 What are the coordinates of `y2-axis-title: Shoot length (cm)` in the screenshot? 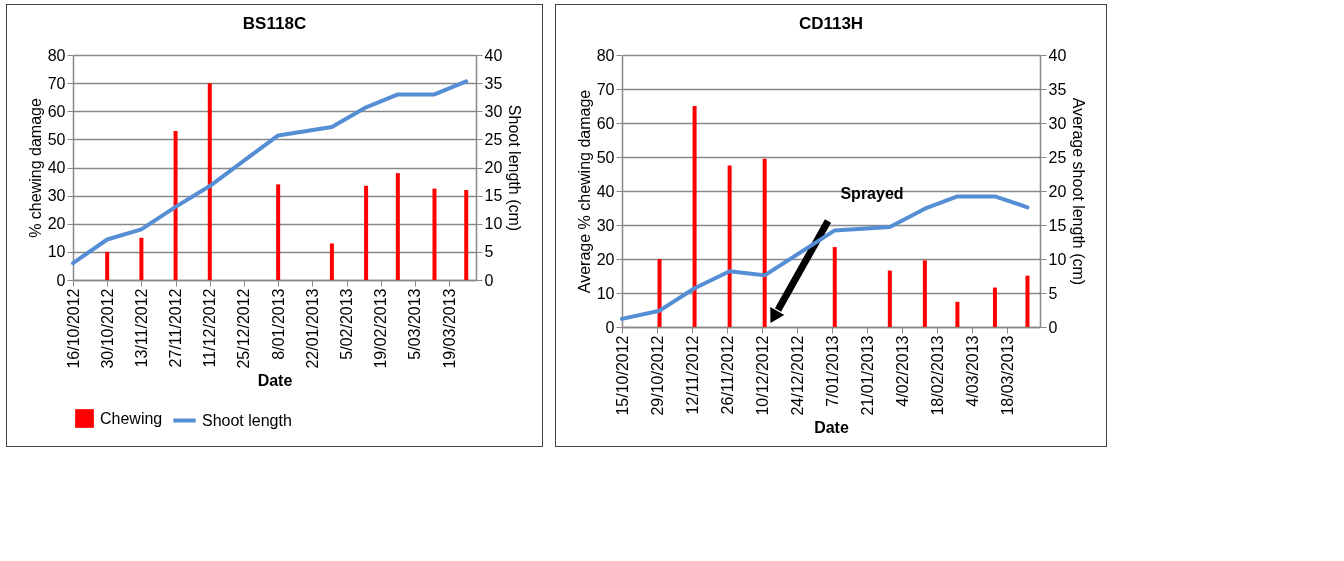 It's located at (515, 168).